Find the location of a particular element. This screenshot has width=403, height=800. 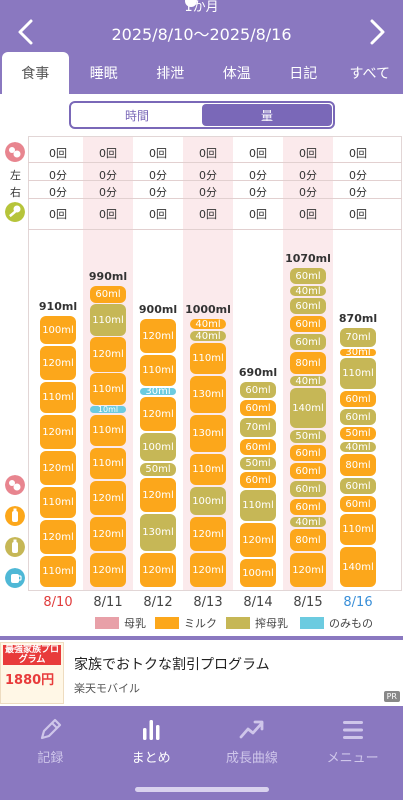

tab-all: すべて is located at coordinates (369, 74).